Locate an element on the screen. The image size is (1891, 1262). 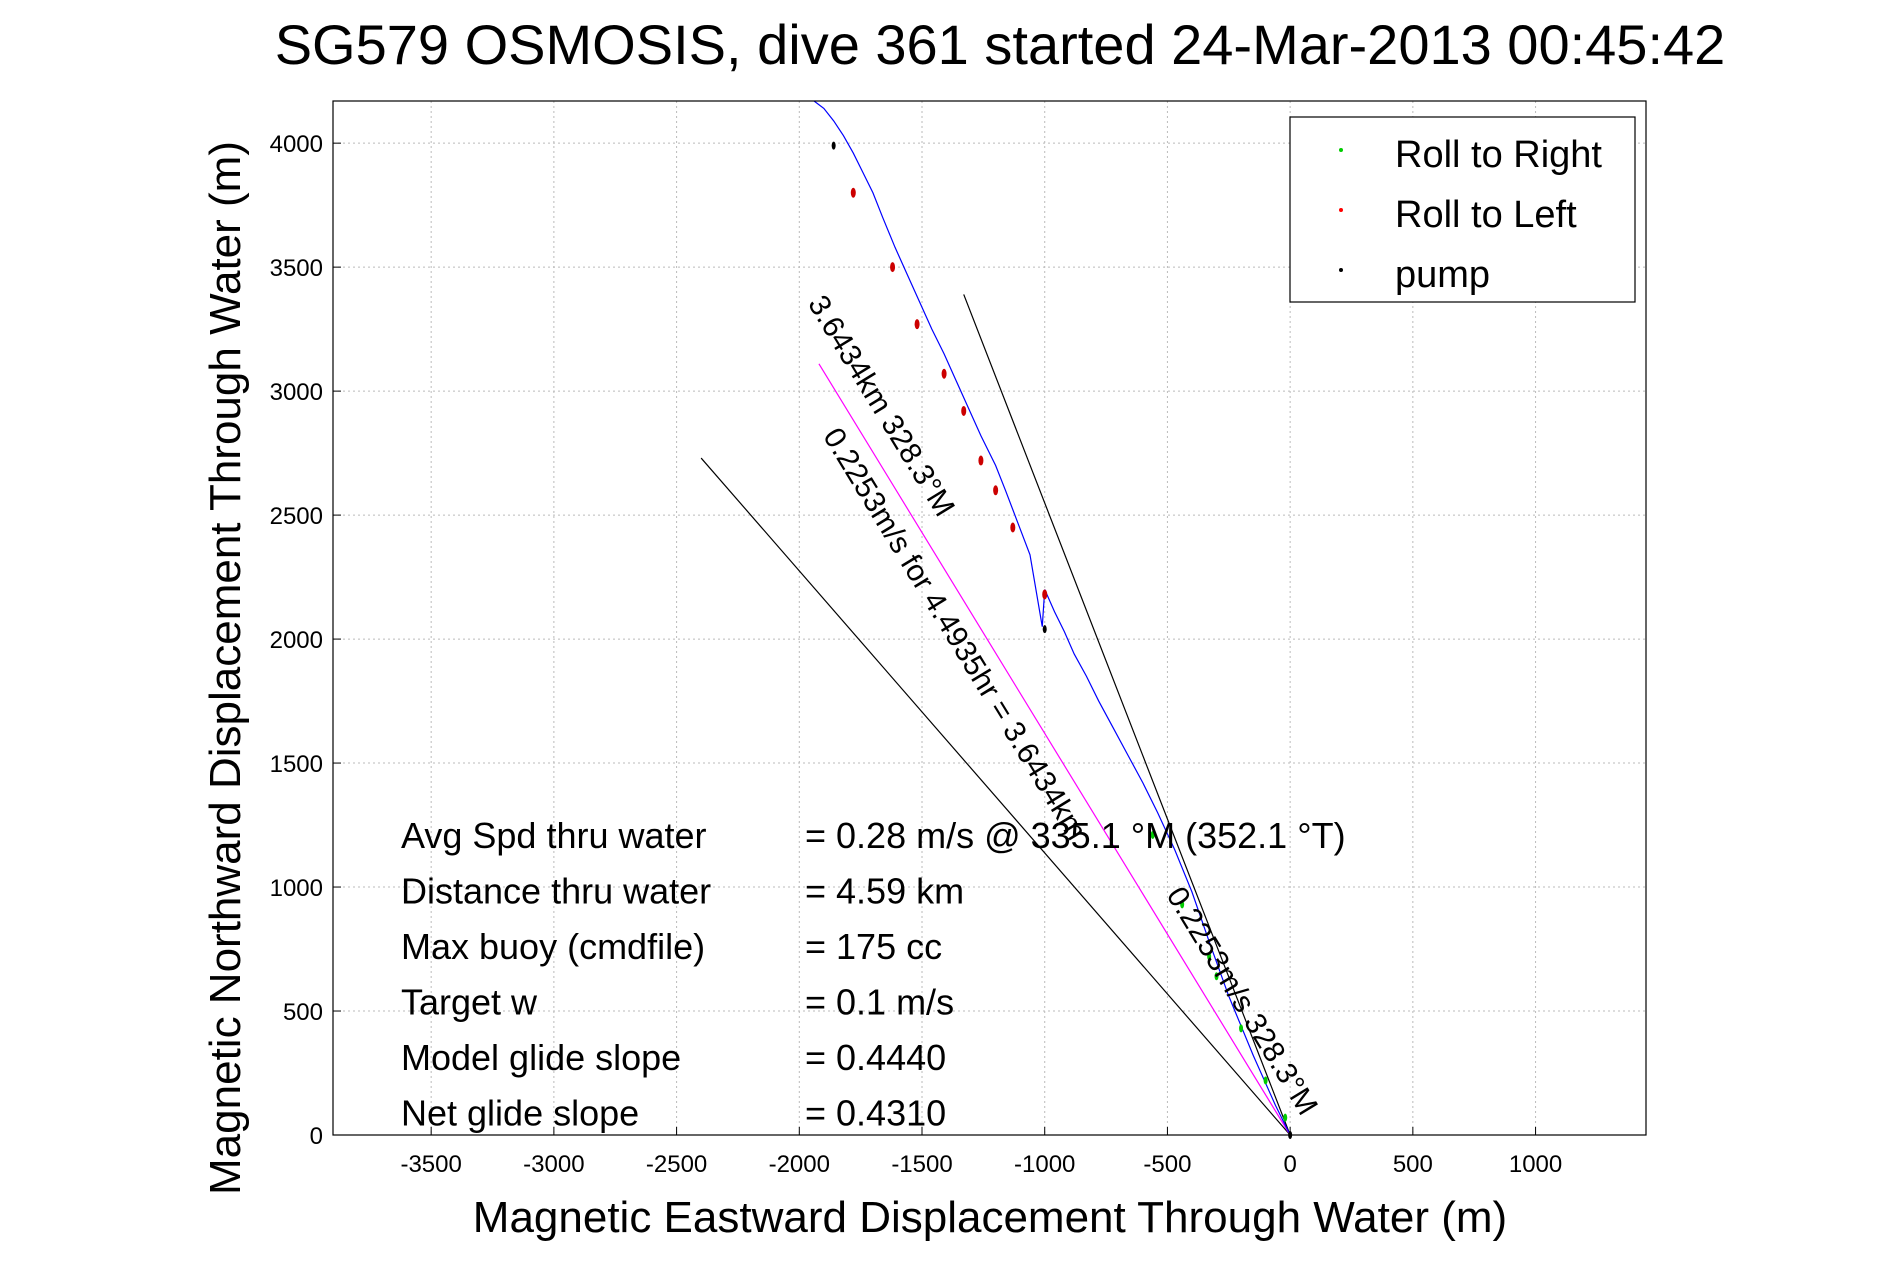
x-tick-label: -3500 is located at coordinates (430, 1164).